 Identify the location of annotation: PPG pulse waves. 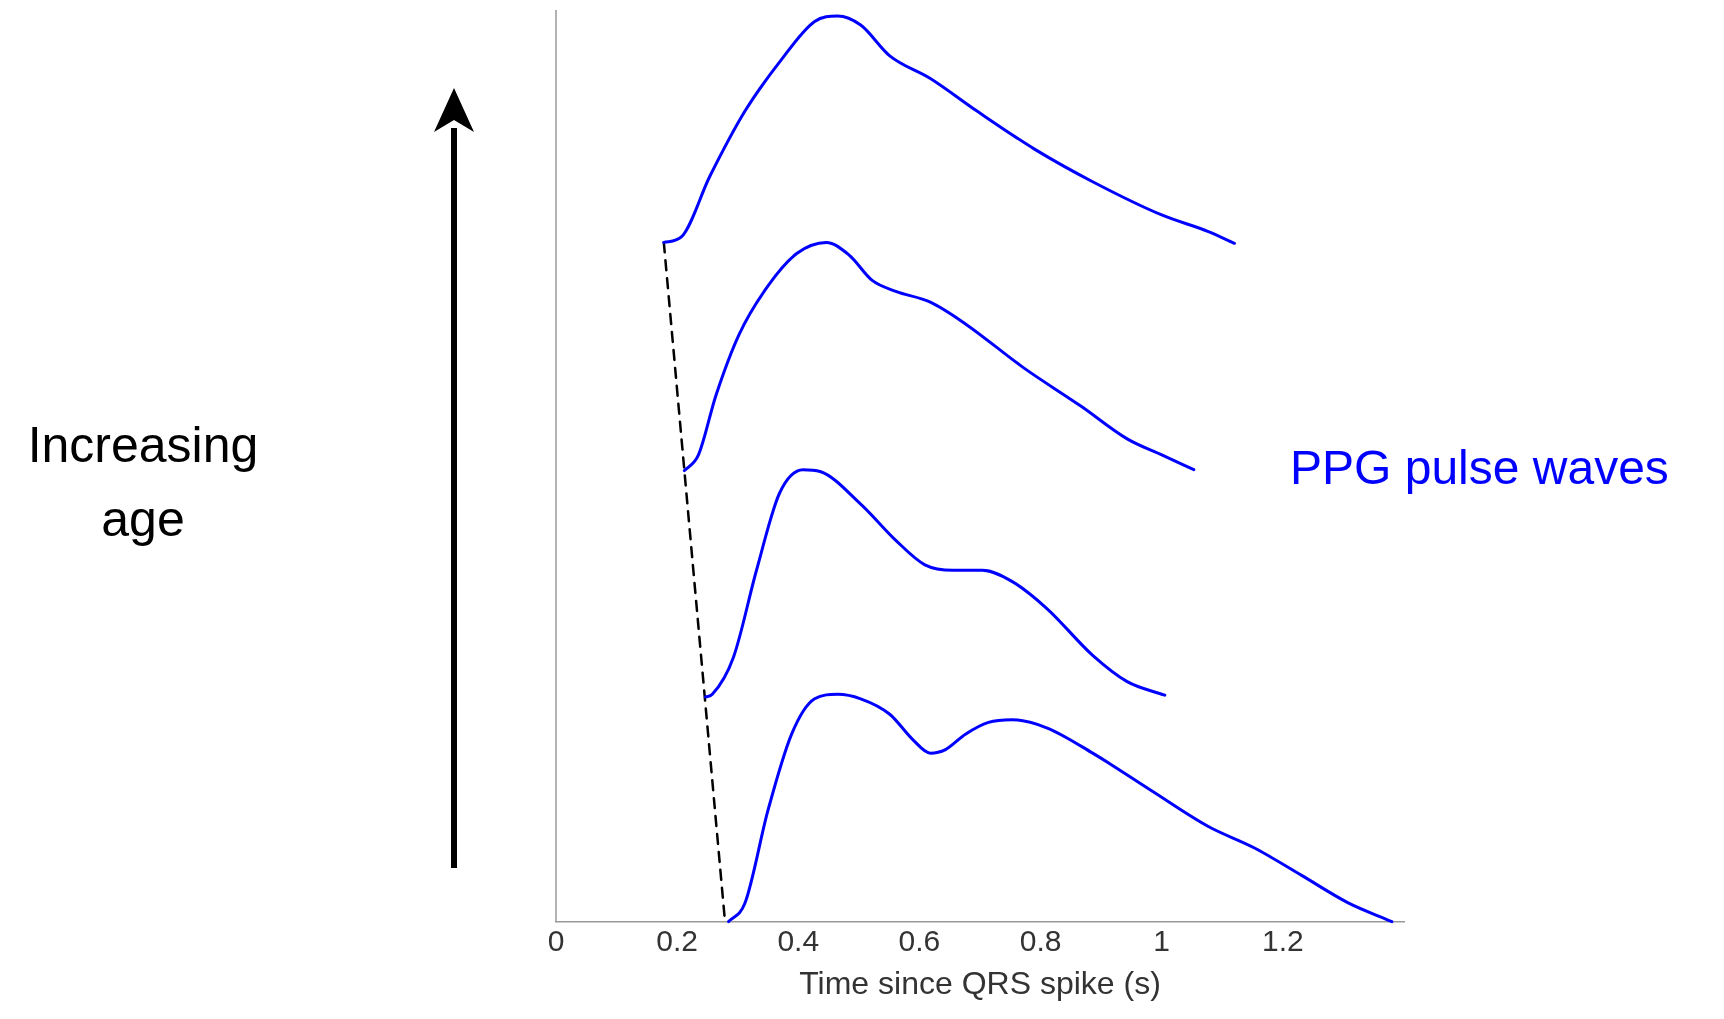
(1479, 467).